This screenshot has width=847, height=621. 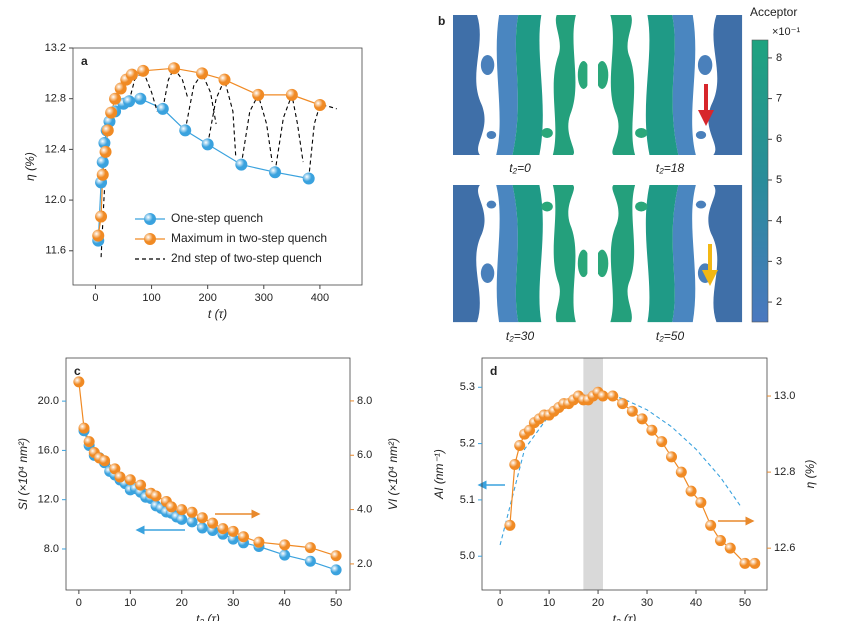 What do you see at coordinates (393, 474) in the screenshot?
I see `y2-axis-label: VI (×10⁴ nm²)` at bounding box center [393, 474].